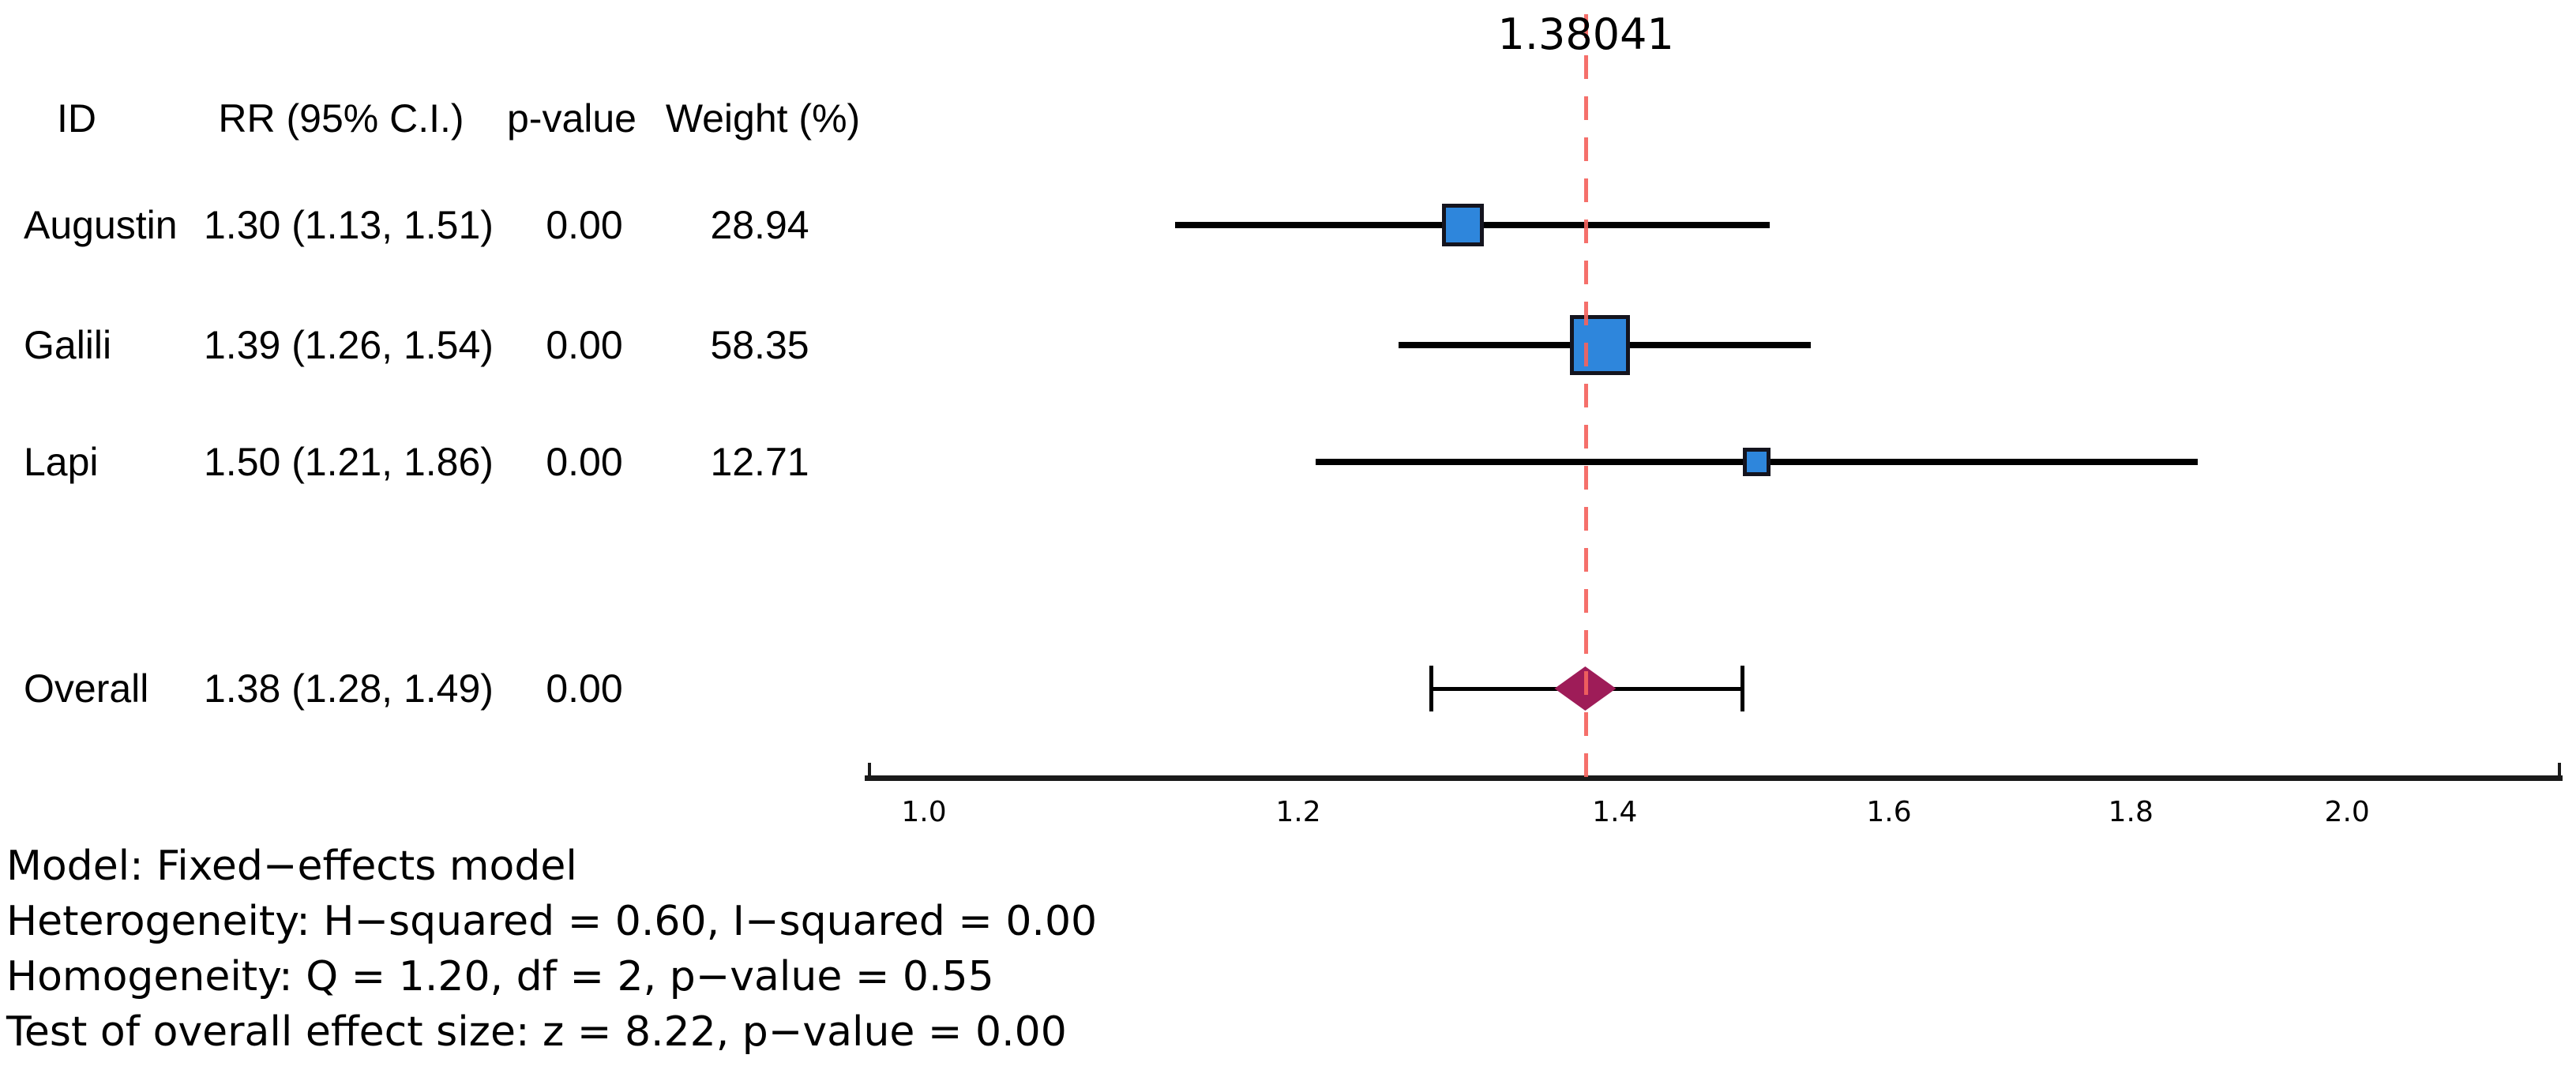 The height and width of the screenshot is (1066, 2576). What do you see at coordinates (763, 118) in the screenshot?
I see `column-header-weight: Weight (%)` at bounding box center [763, 118].